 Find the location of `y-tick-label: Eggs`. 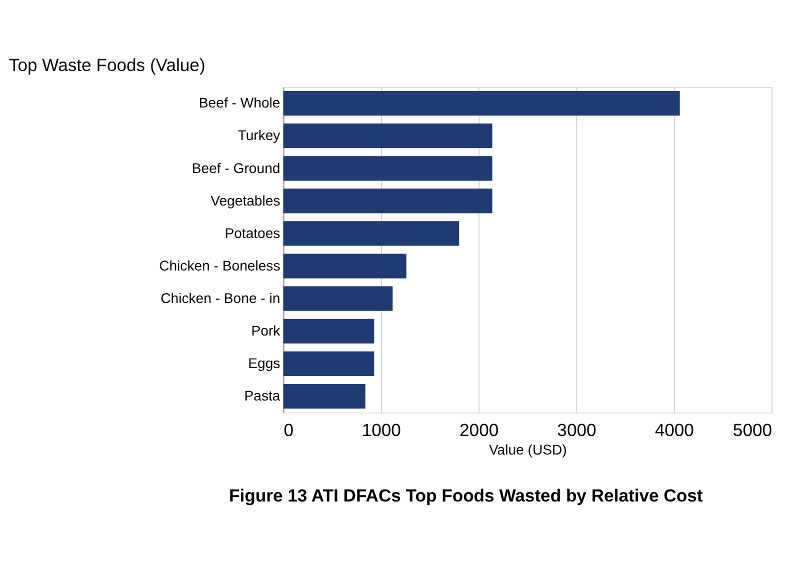

y-tick-label: Eggs is located at coordinates (264, 363).